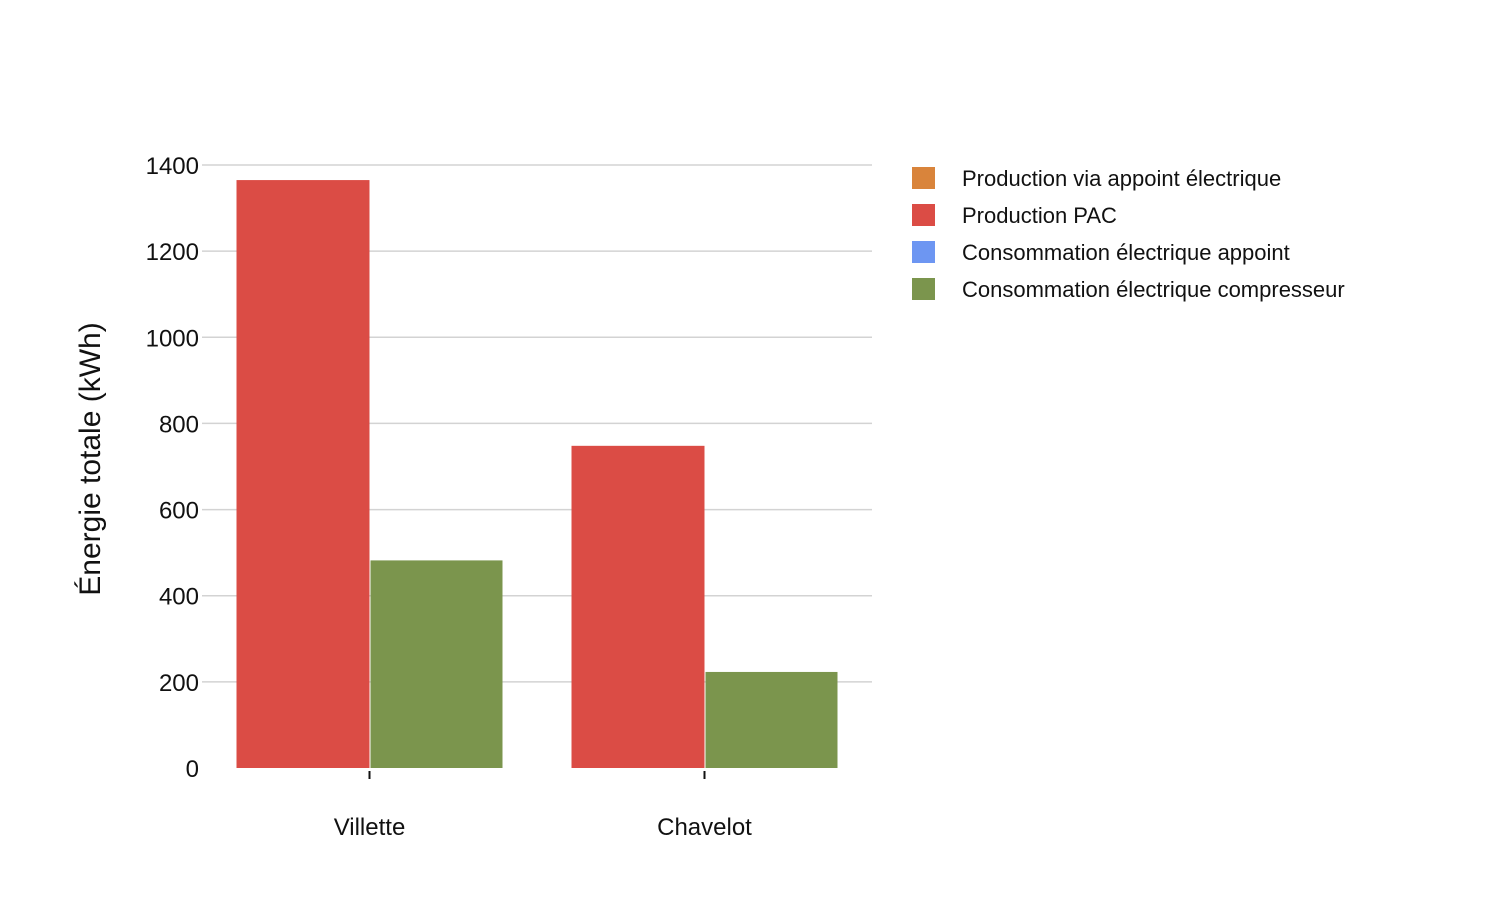 The image size is (1506, 922). Describe the element at coordinates (543, 806) in the screenshot. I see `x-axis-ticks: Villette Chavelot` at that location.